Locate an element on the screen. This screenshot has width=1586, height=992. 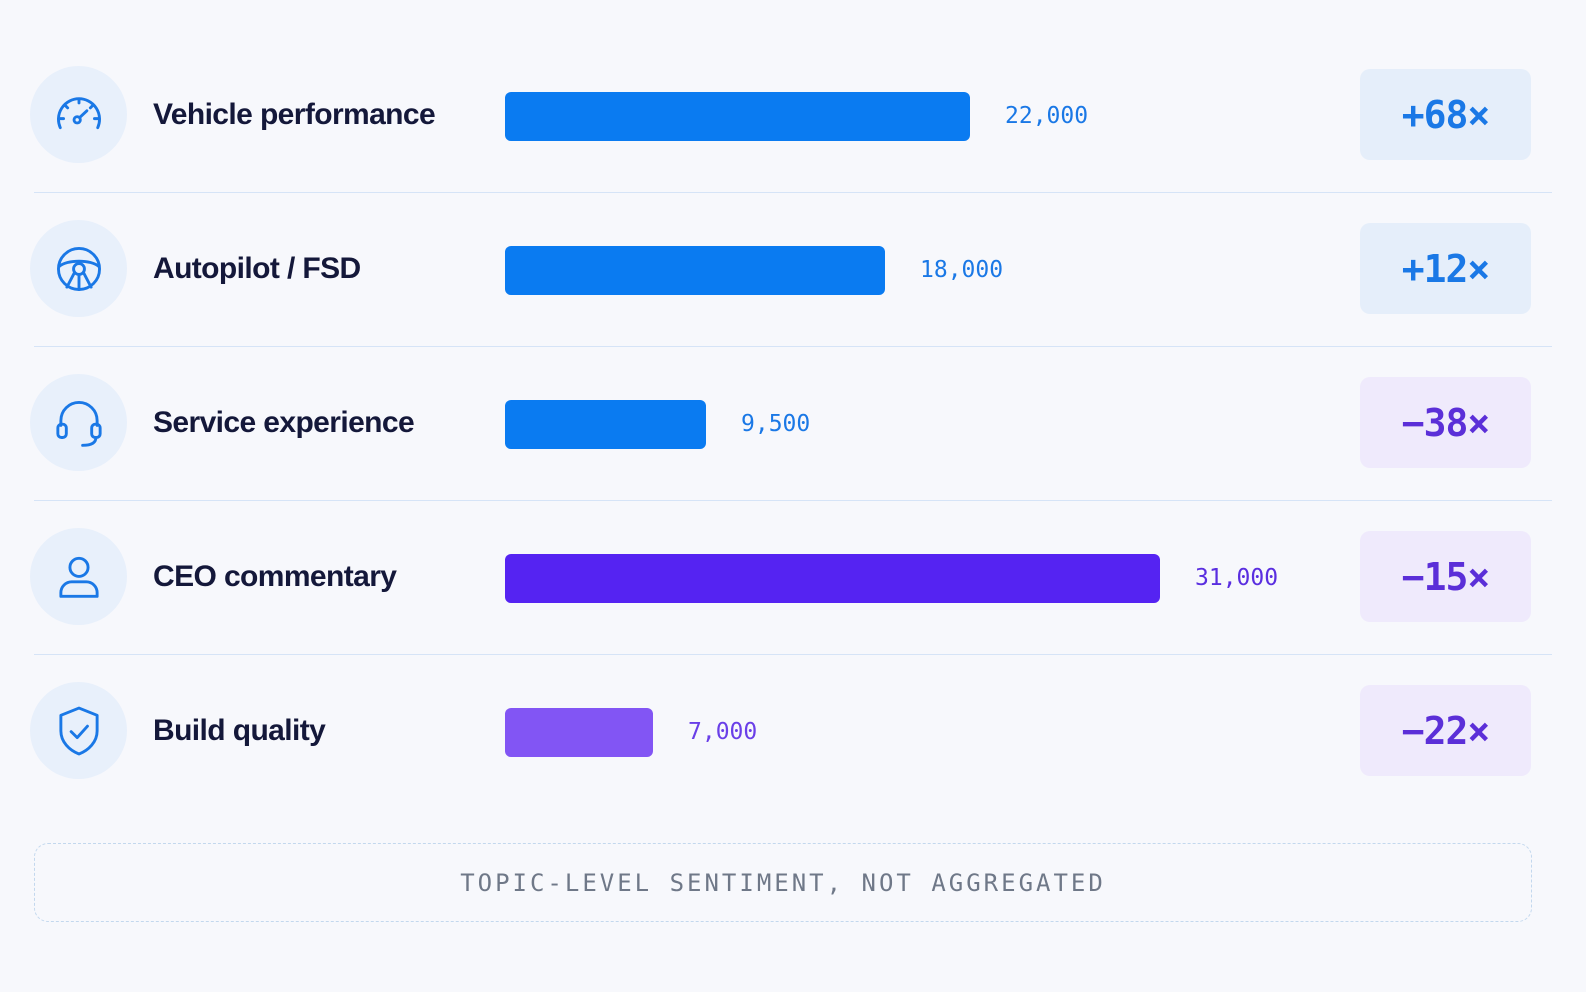
value-label: 22,000 is located at coordinates (1047, 116).